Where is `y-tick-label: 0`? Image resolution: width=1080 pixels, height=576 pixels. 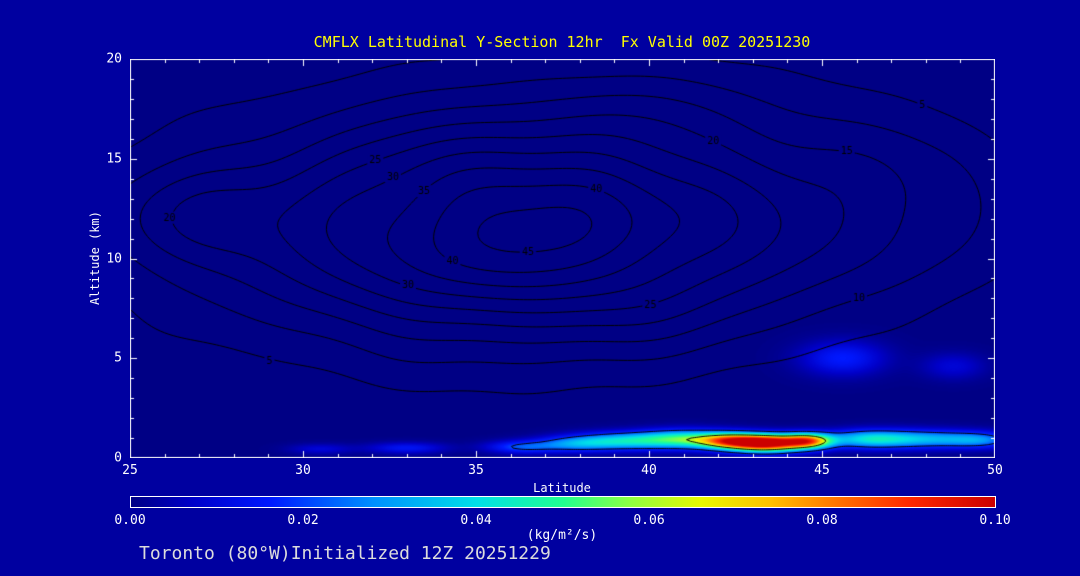 y-tick-label: 0 is located at coordinates (118, 458).